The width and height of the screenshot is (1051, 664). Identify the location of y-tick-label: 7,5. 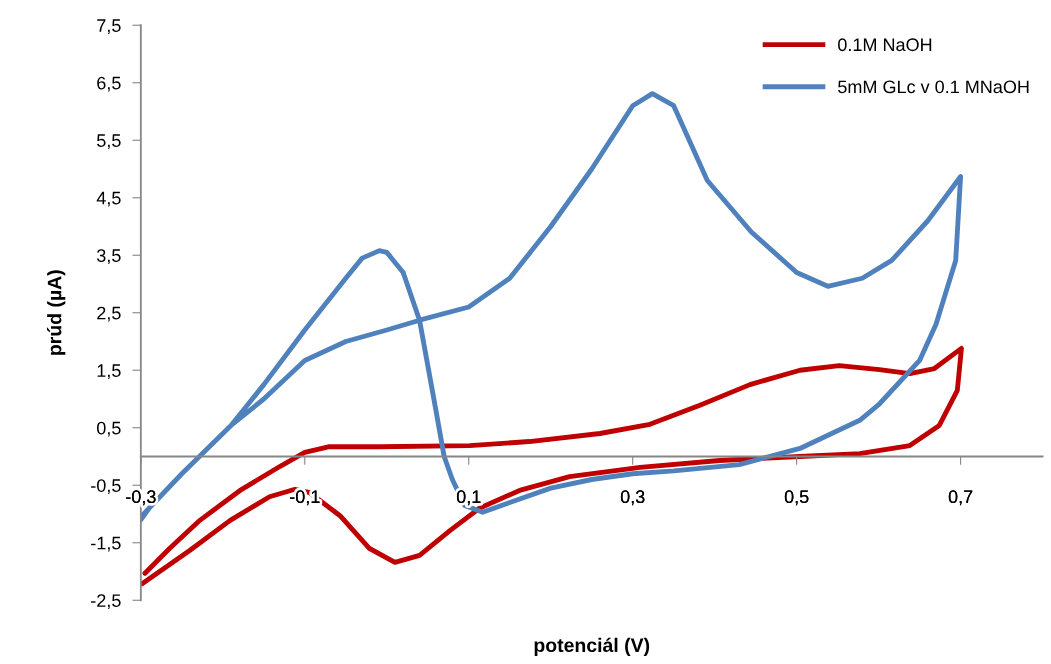
(109, 27).